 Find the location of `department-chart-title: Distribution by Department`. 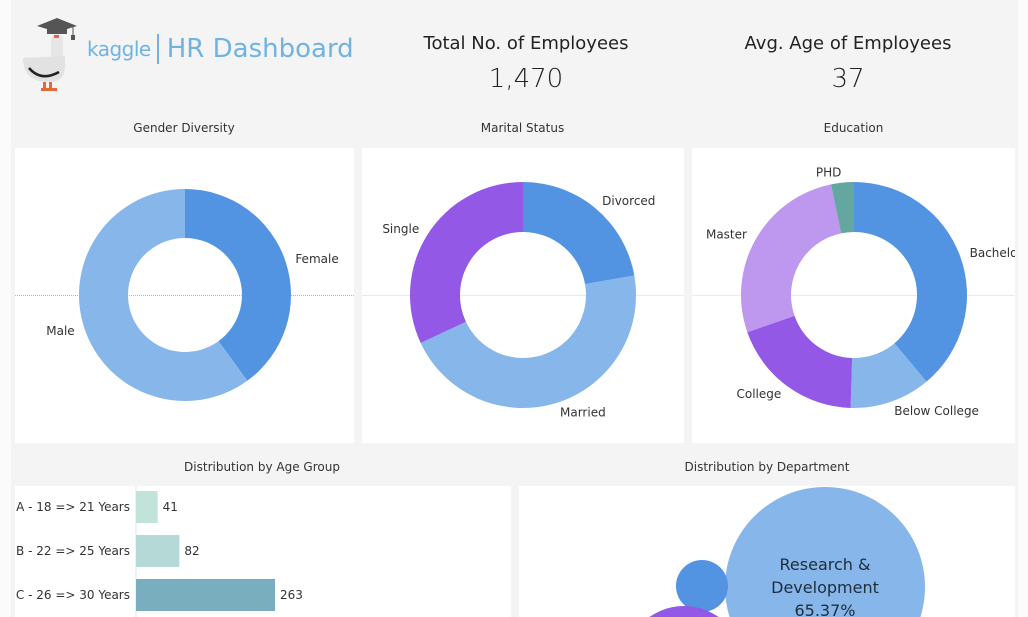

department-chart-title: Distribution by Department is located at coordinates (767, 467).